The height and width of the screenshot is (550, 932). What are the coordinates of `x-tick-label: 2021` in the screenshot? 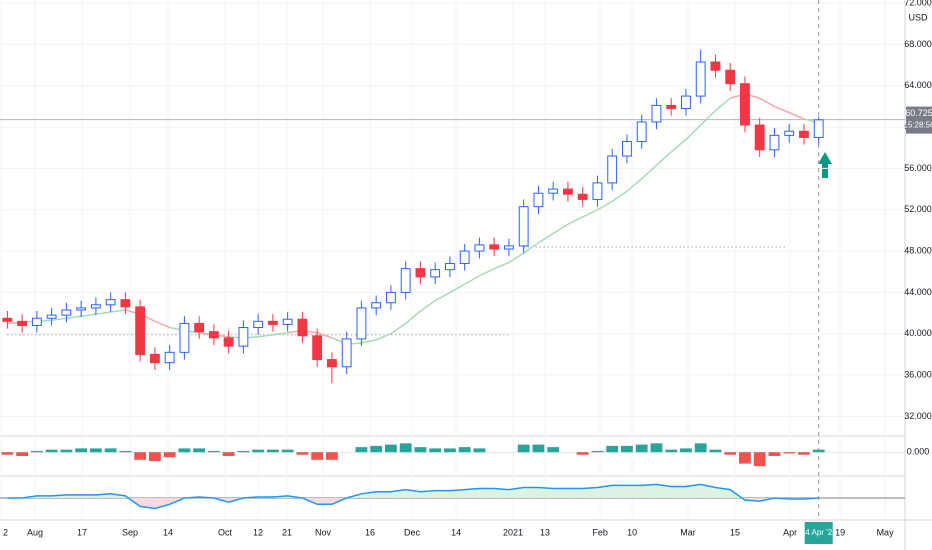 It's located at (513, 532).